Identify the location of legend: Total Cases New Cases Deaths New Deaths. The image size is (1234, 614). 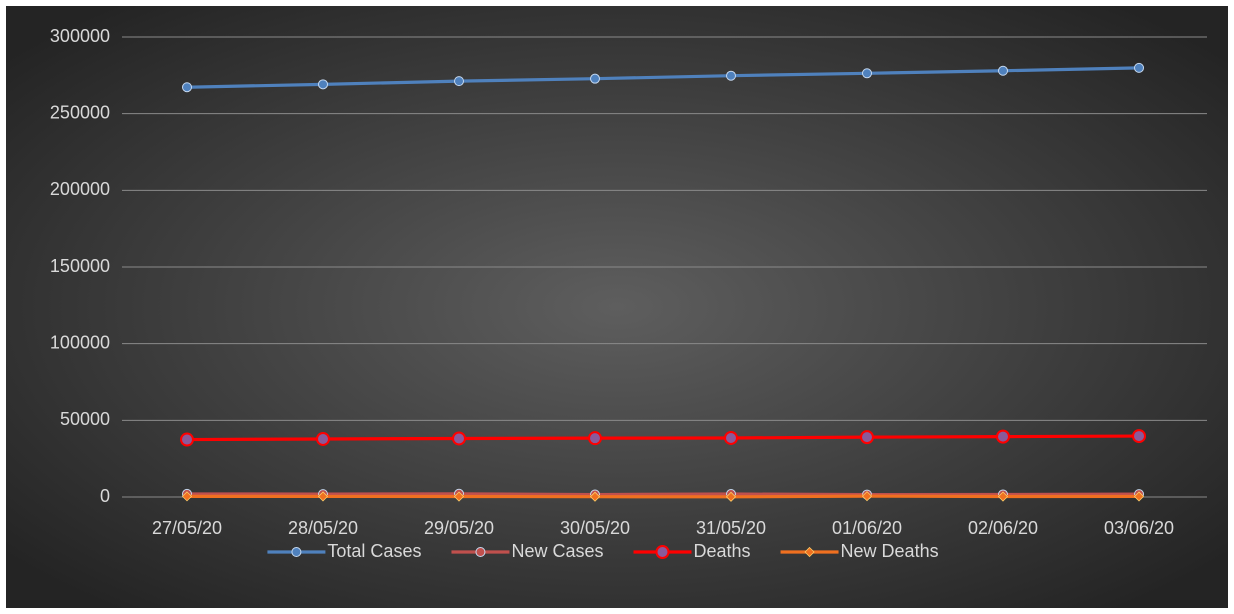
(603, 551).